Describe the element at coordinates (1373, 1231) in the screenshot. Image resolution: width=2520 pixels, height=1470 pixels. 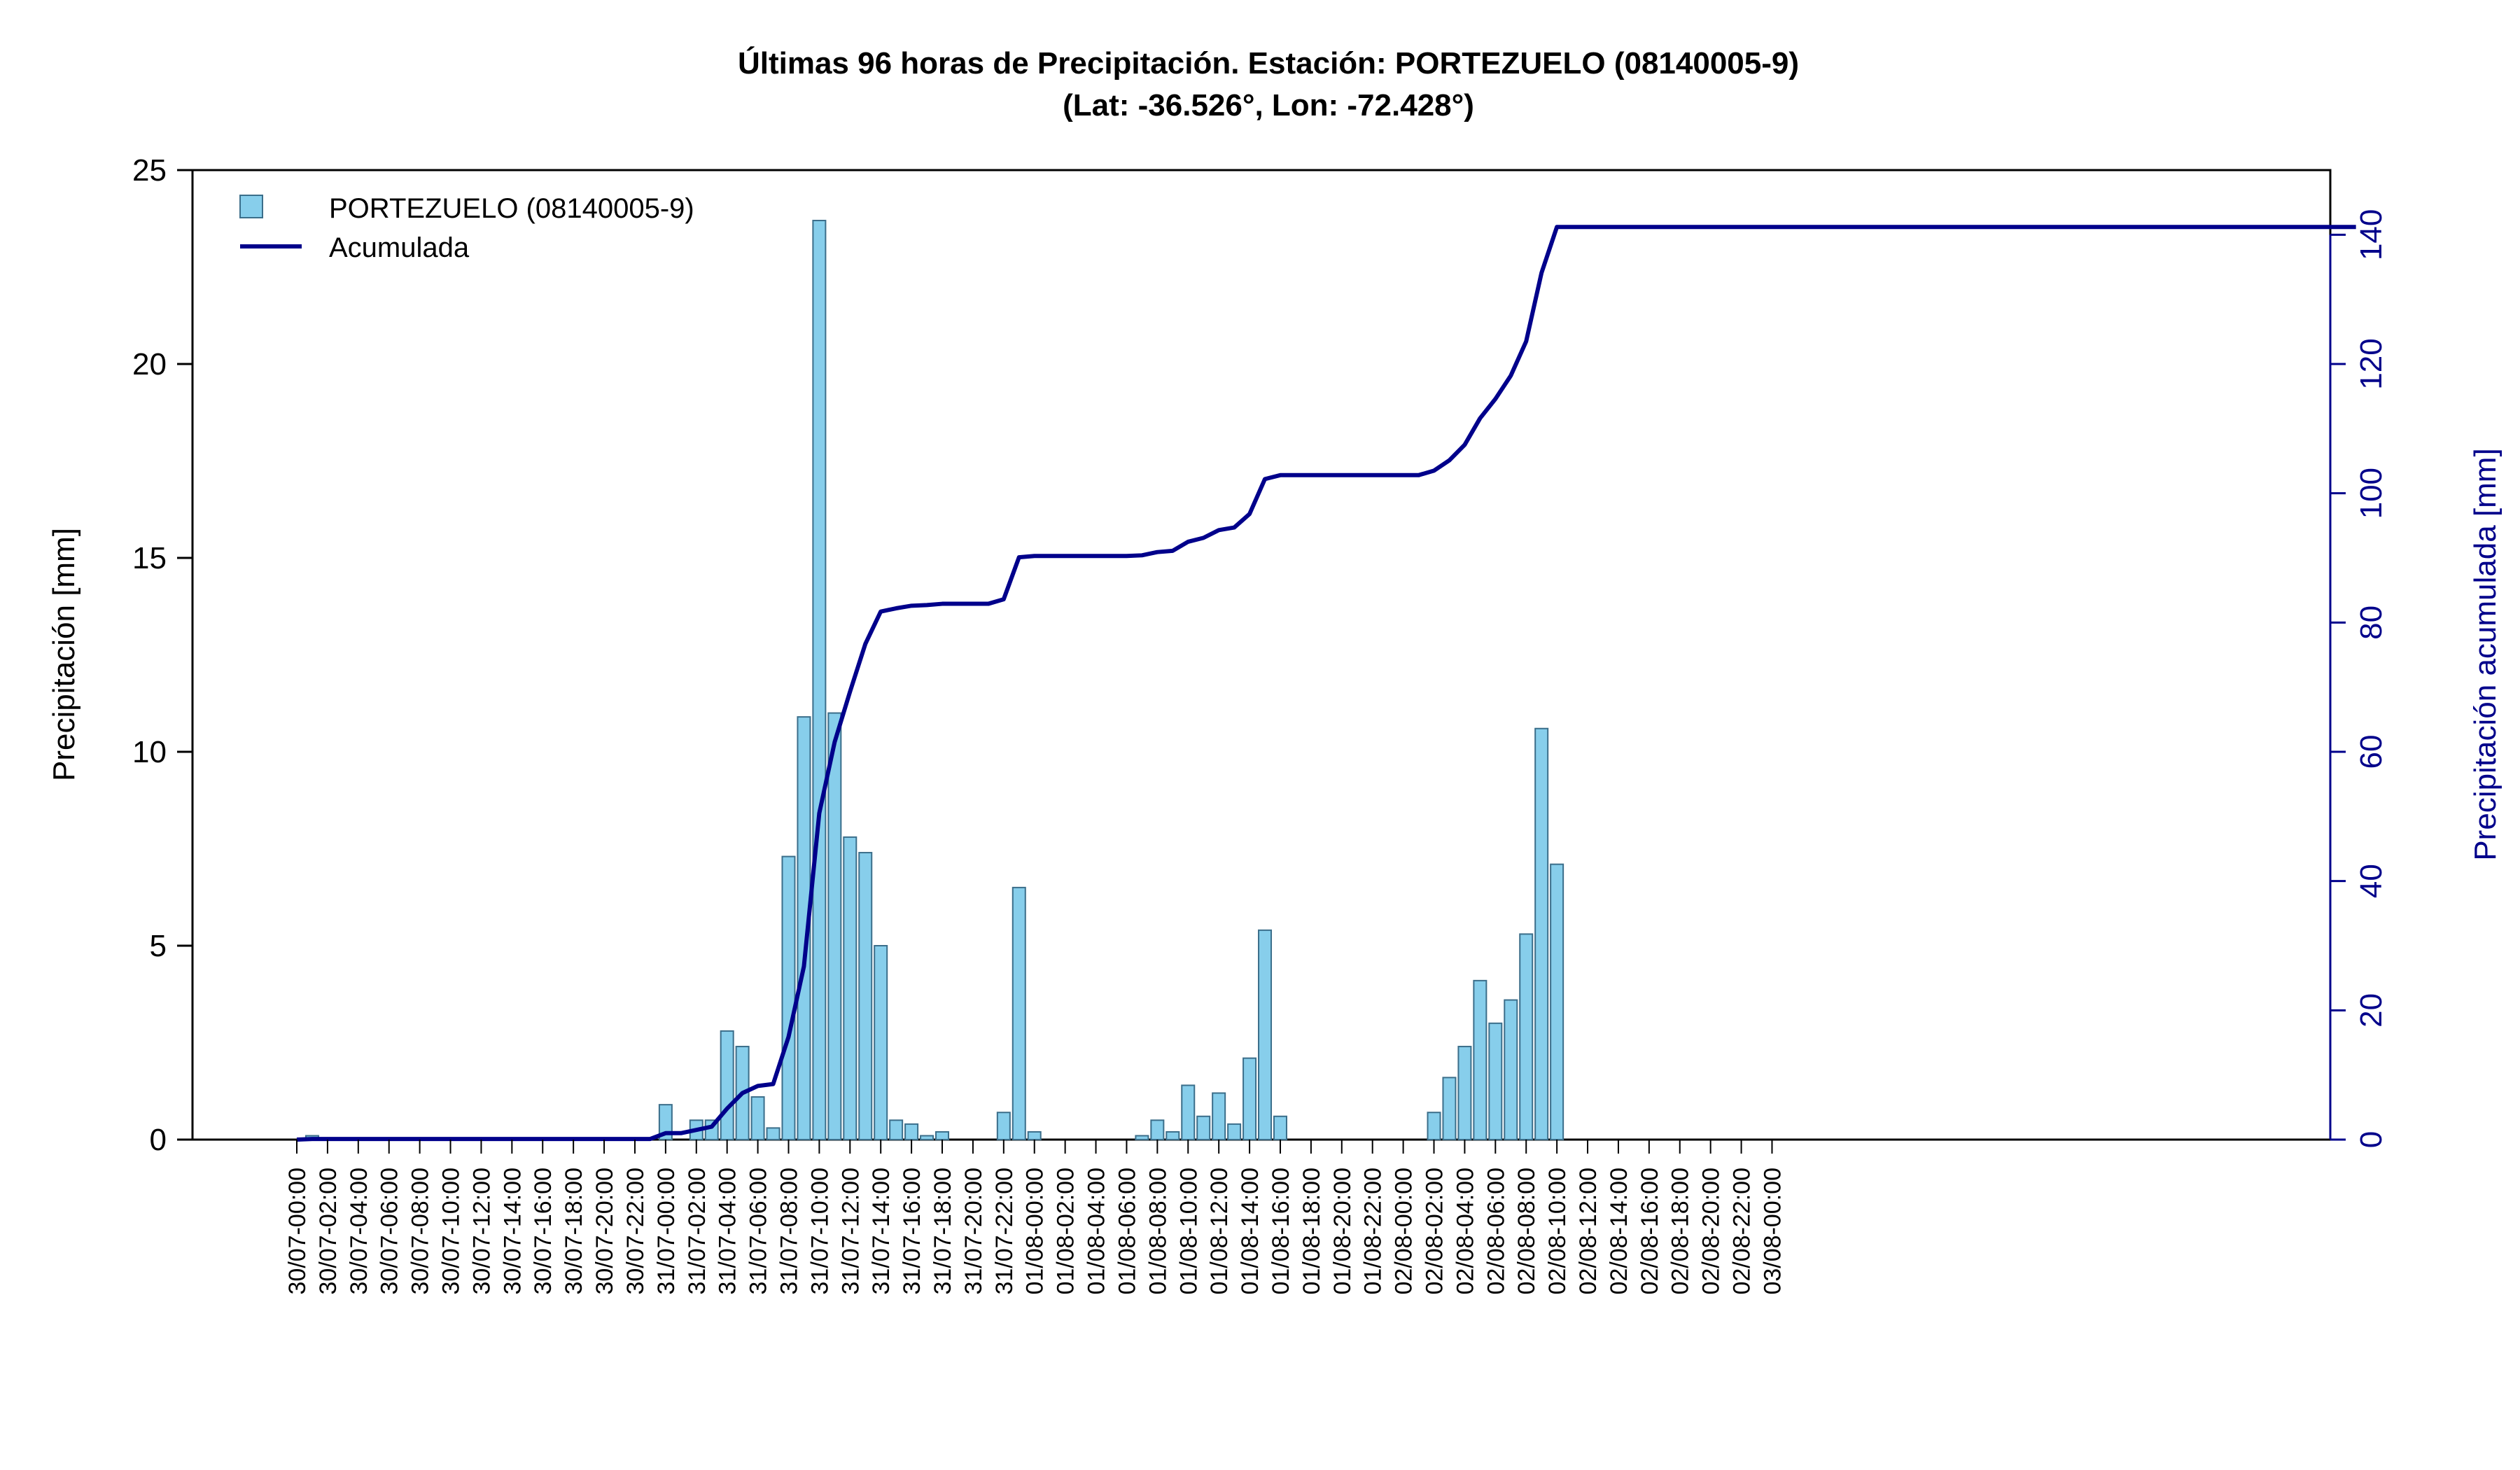
I see `x-tick-label: 01/08-22:00` at that location.